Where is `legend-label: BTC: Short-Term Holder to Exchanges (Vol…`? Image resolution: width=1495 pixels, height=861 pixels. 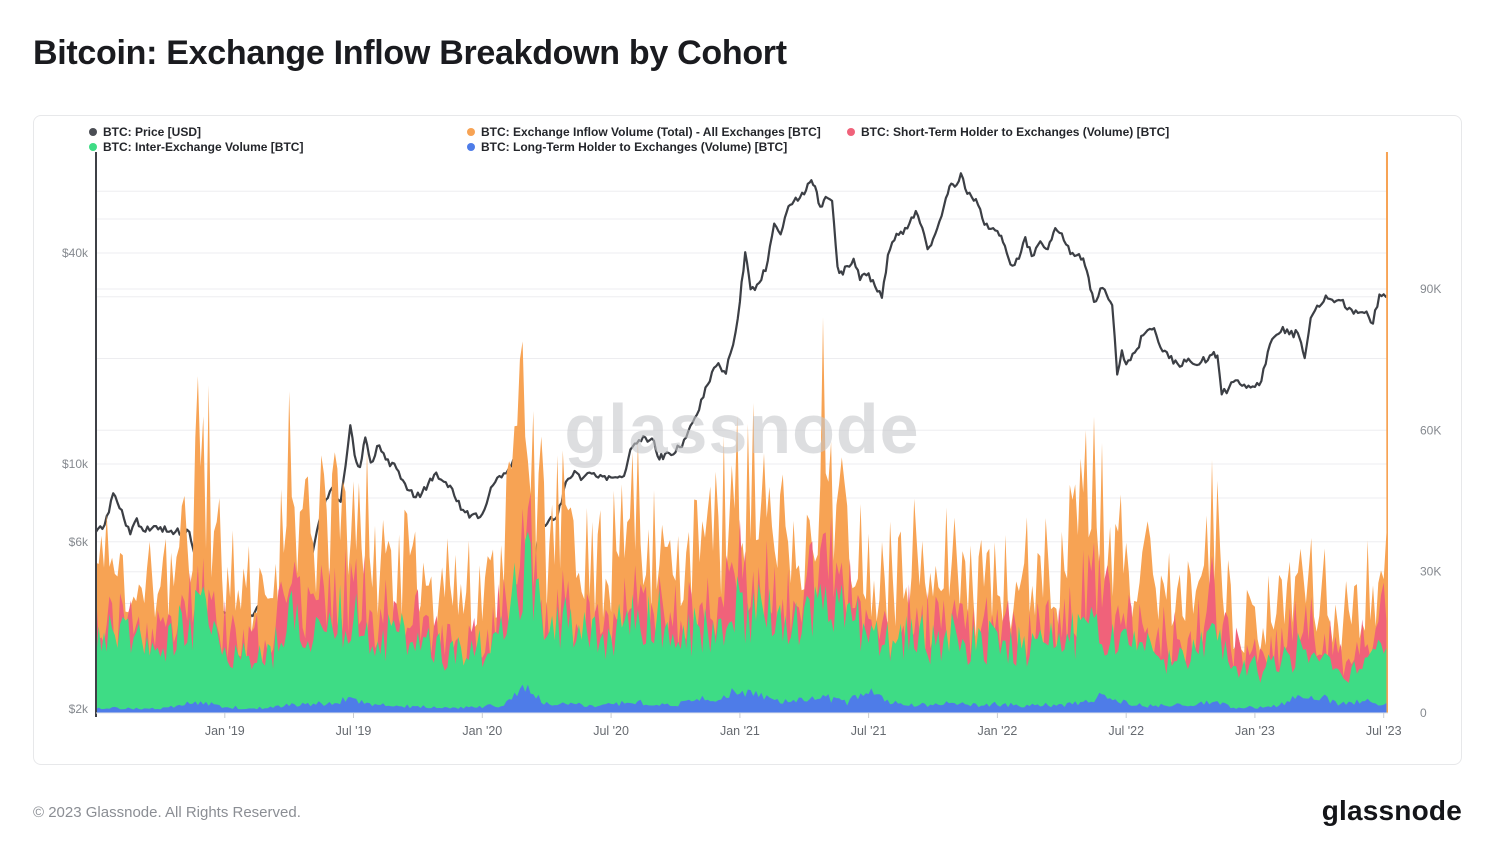
legend-label: BTC: Short-Term Holder to Exchanges (Vol… is located at coordinates (1015, 132).